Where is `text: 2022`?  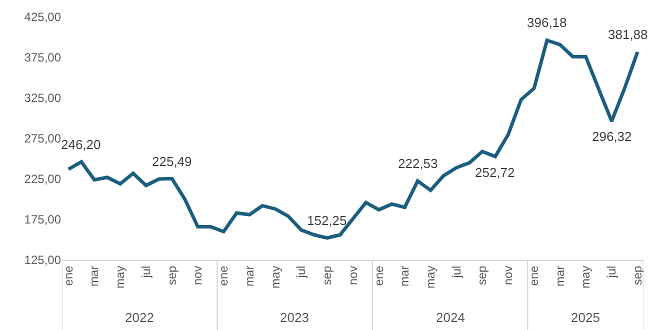 text: 2022 is located at coordinates (139, 317).